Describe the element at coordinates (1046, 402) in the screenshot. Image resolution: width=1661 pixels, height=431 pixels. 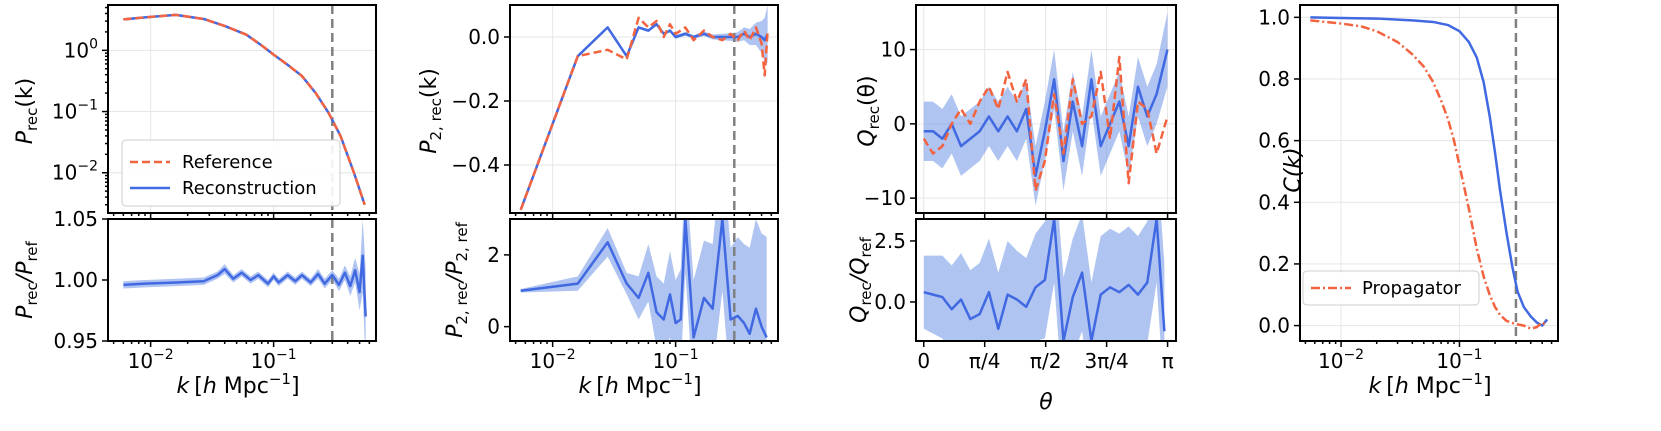
I see `q-xlabel: θ` at that location.